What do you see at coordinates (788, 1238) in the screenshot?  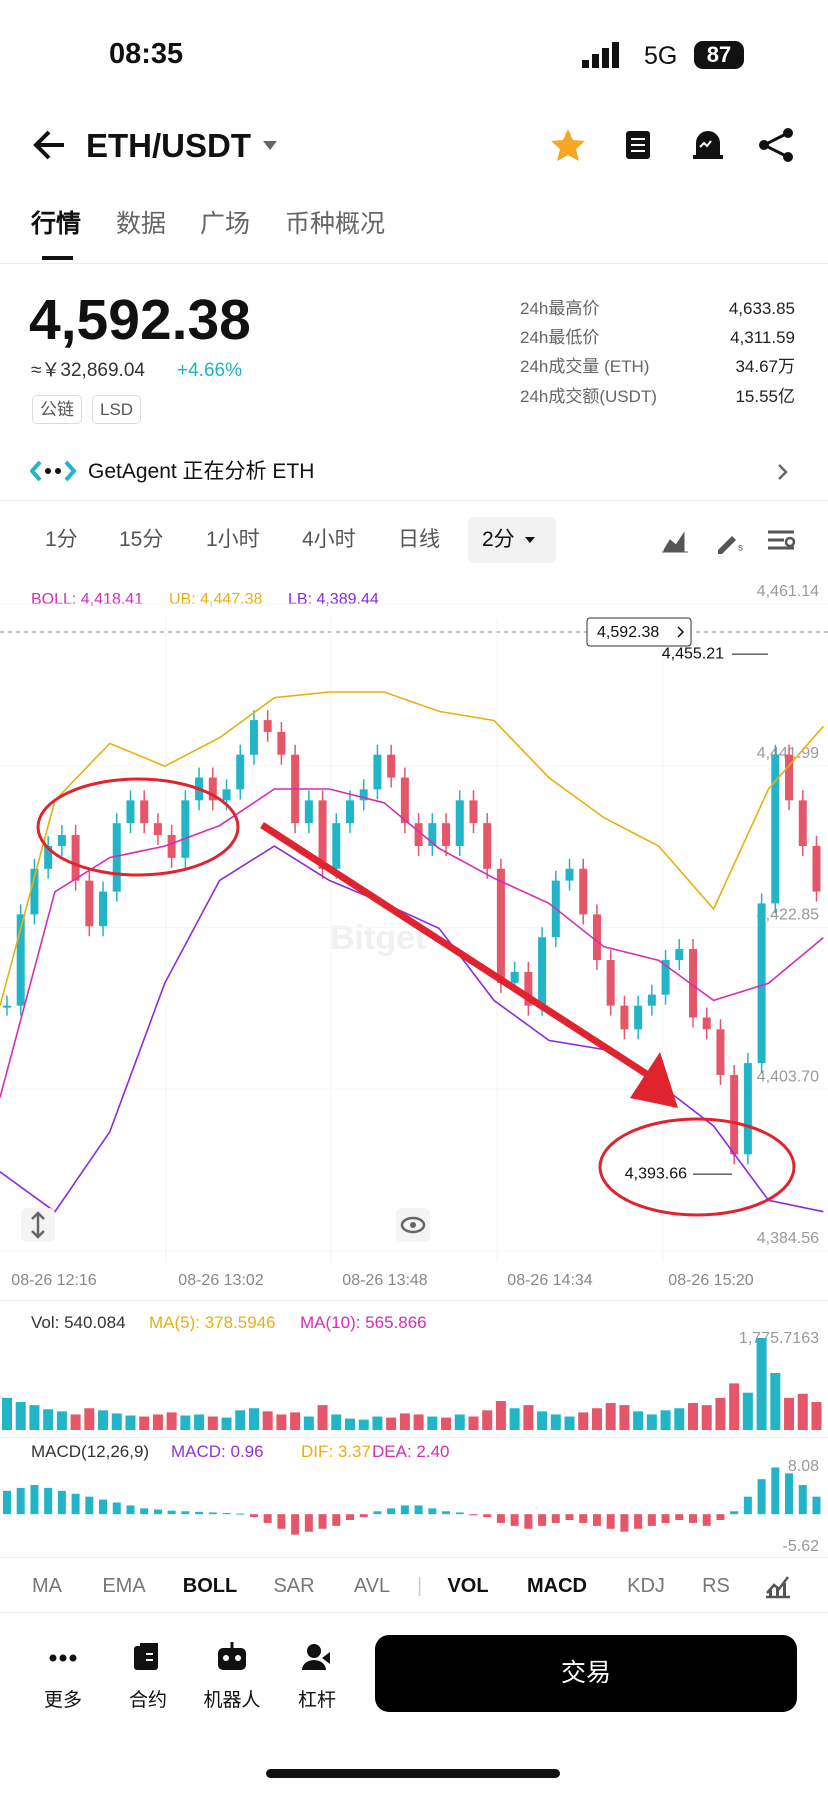 I see `y-tick-label: 4,384.56` at bounding box center [788, 1238].